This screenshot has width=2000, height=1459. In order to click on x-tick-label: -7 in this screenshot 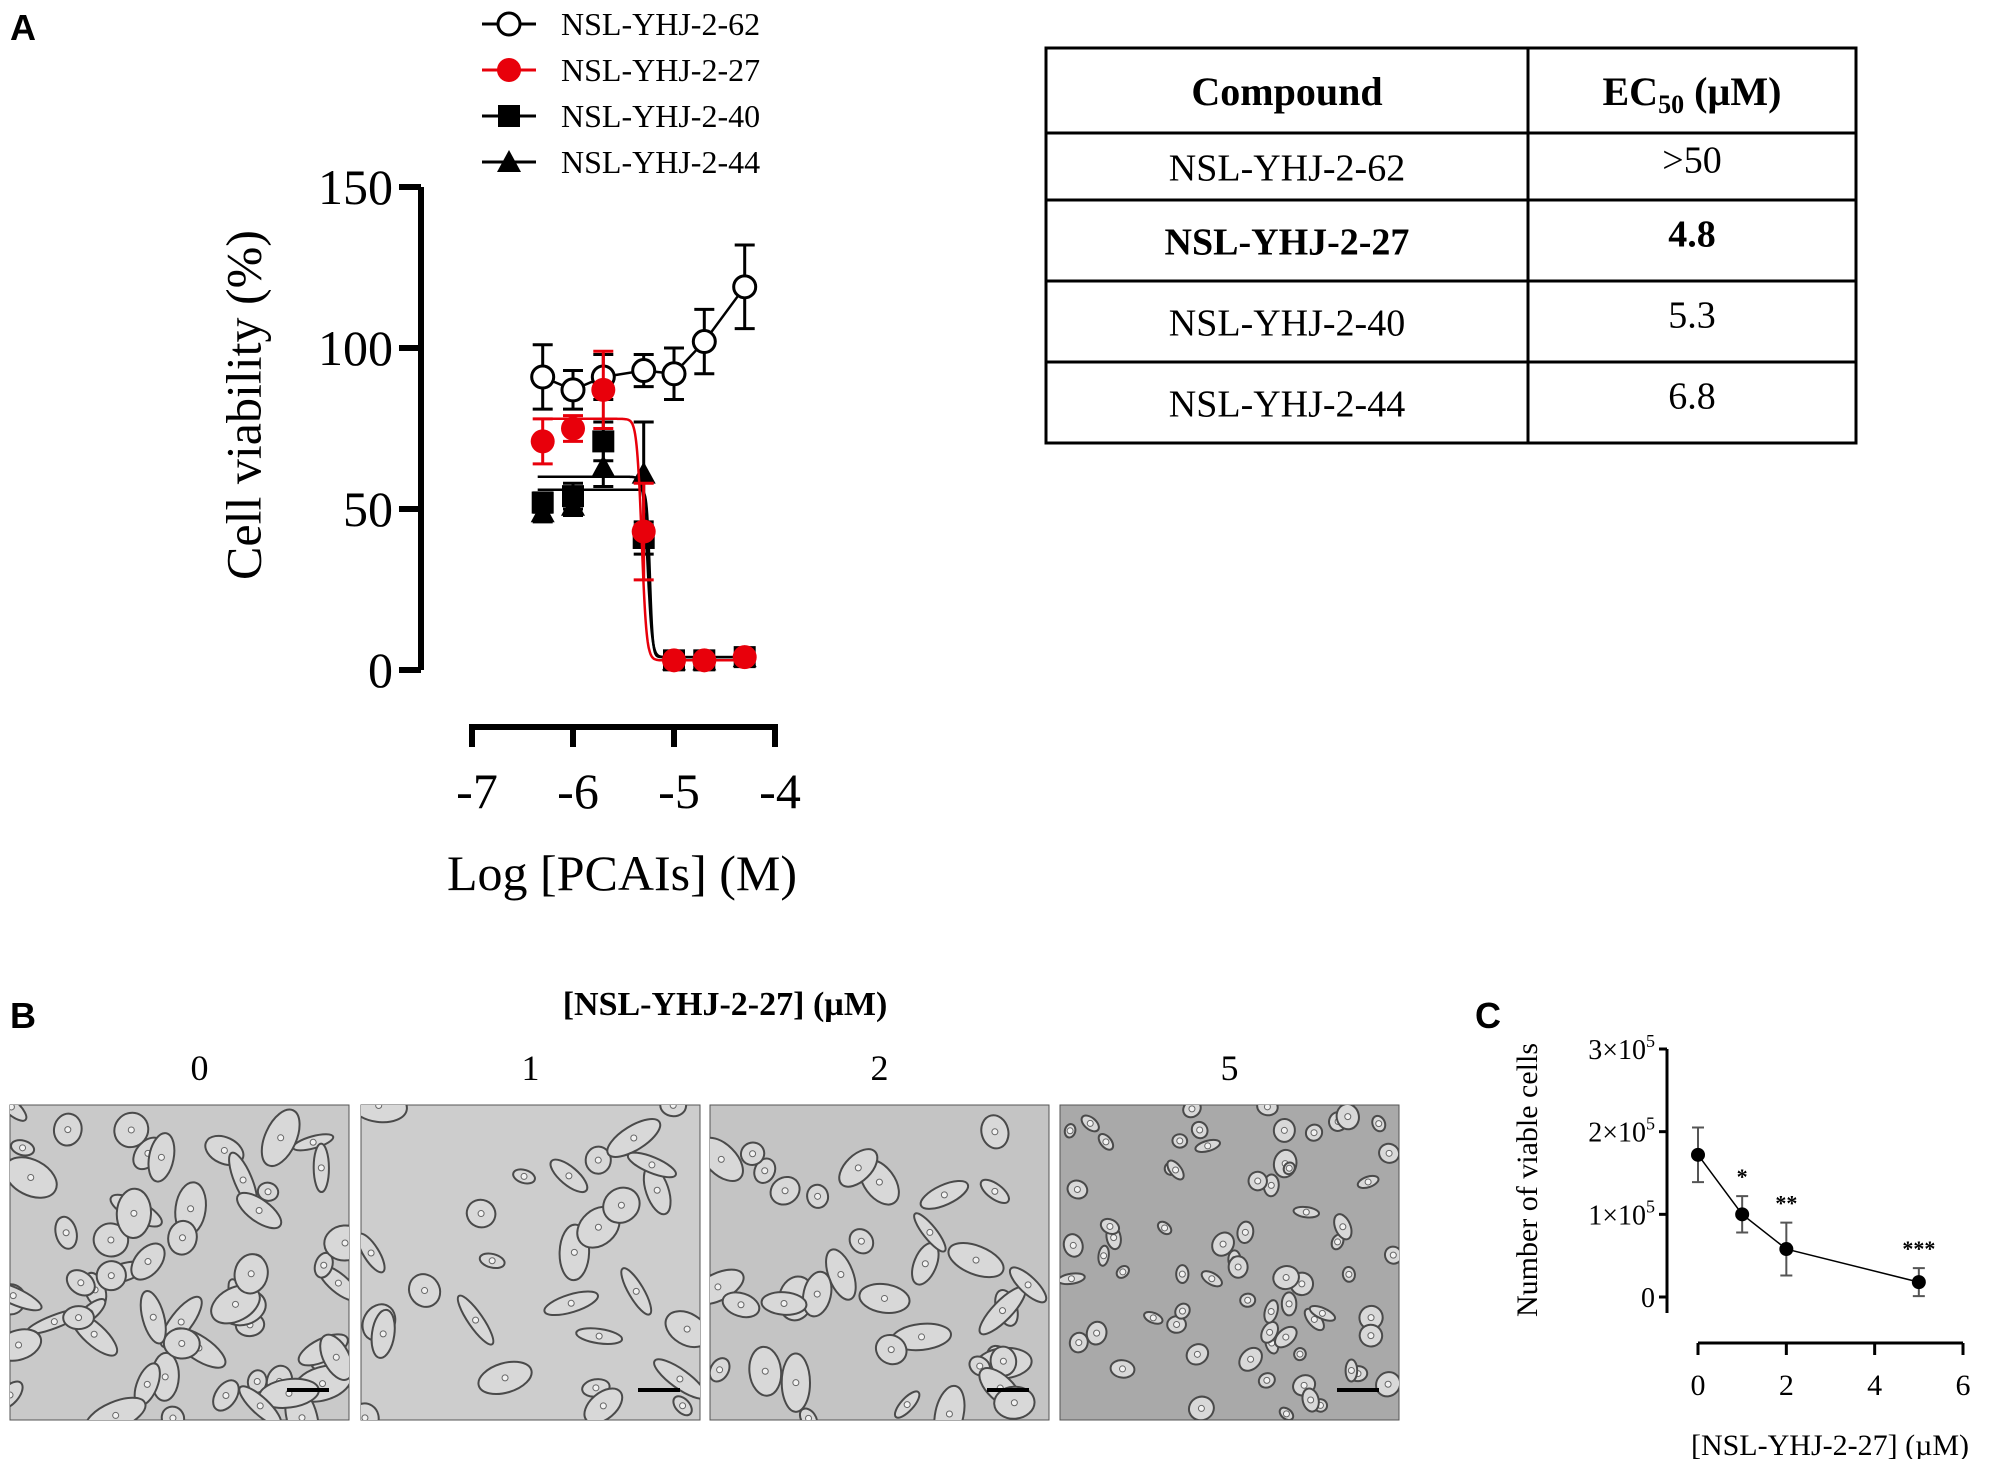, I will do `click(472, 791)`.